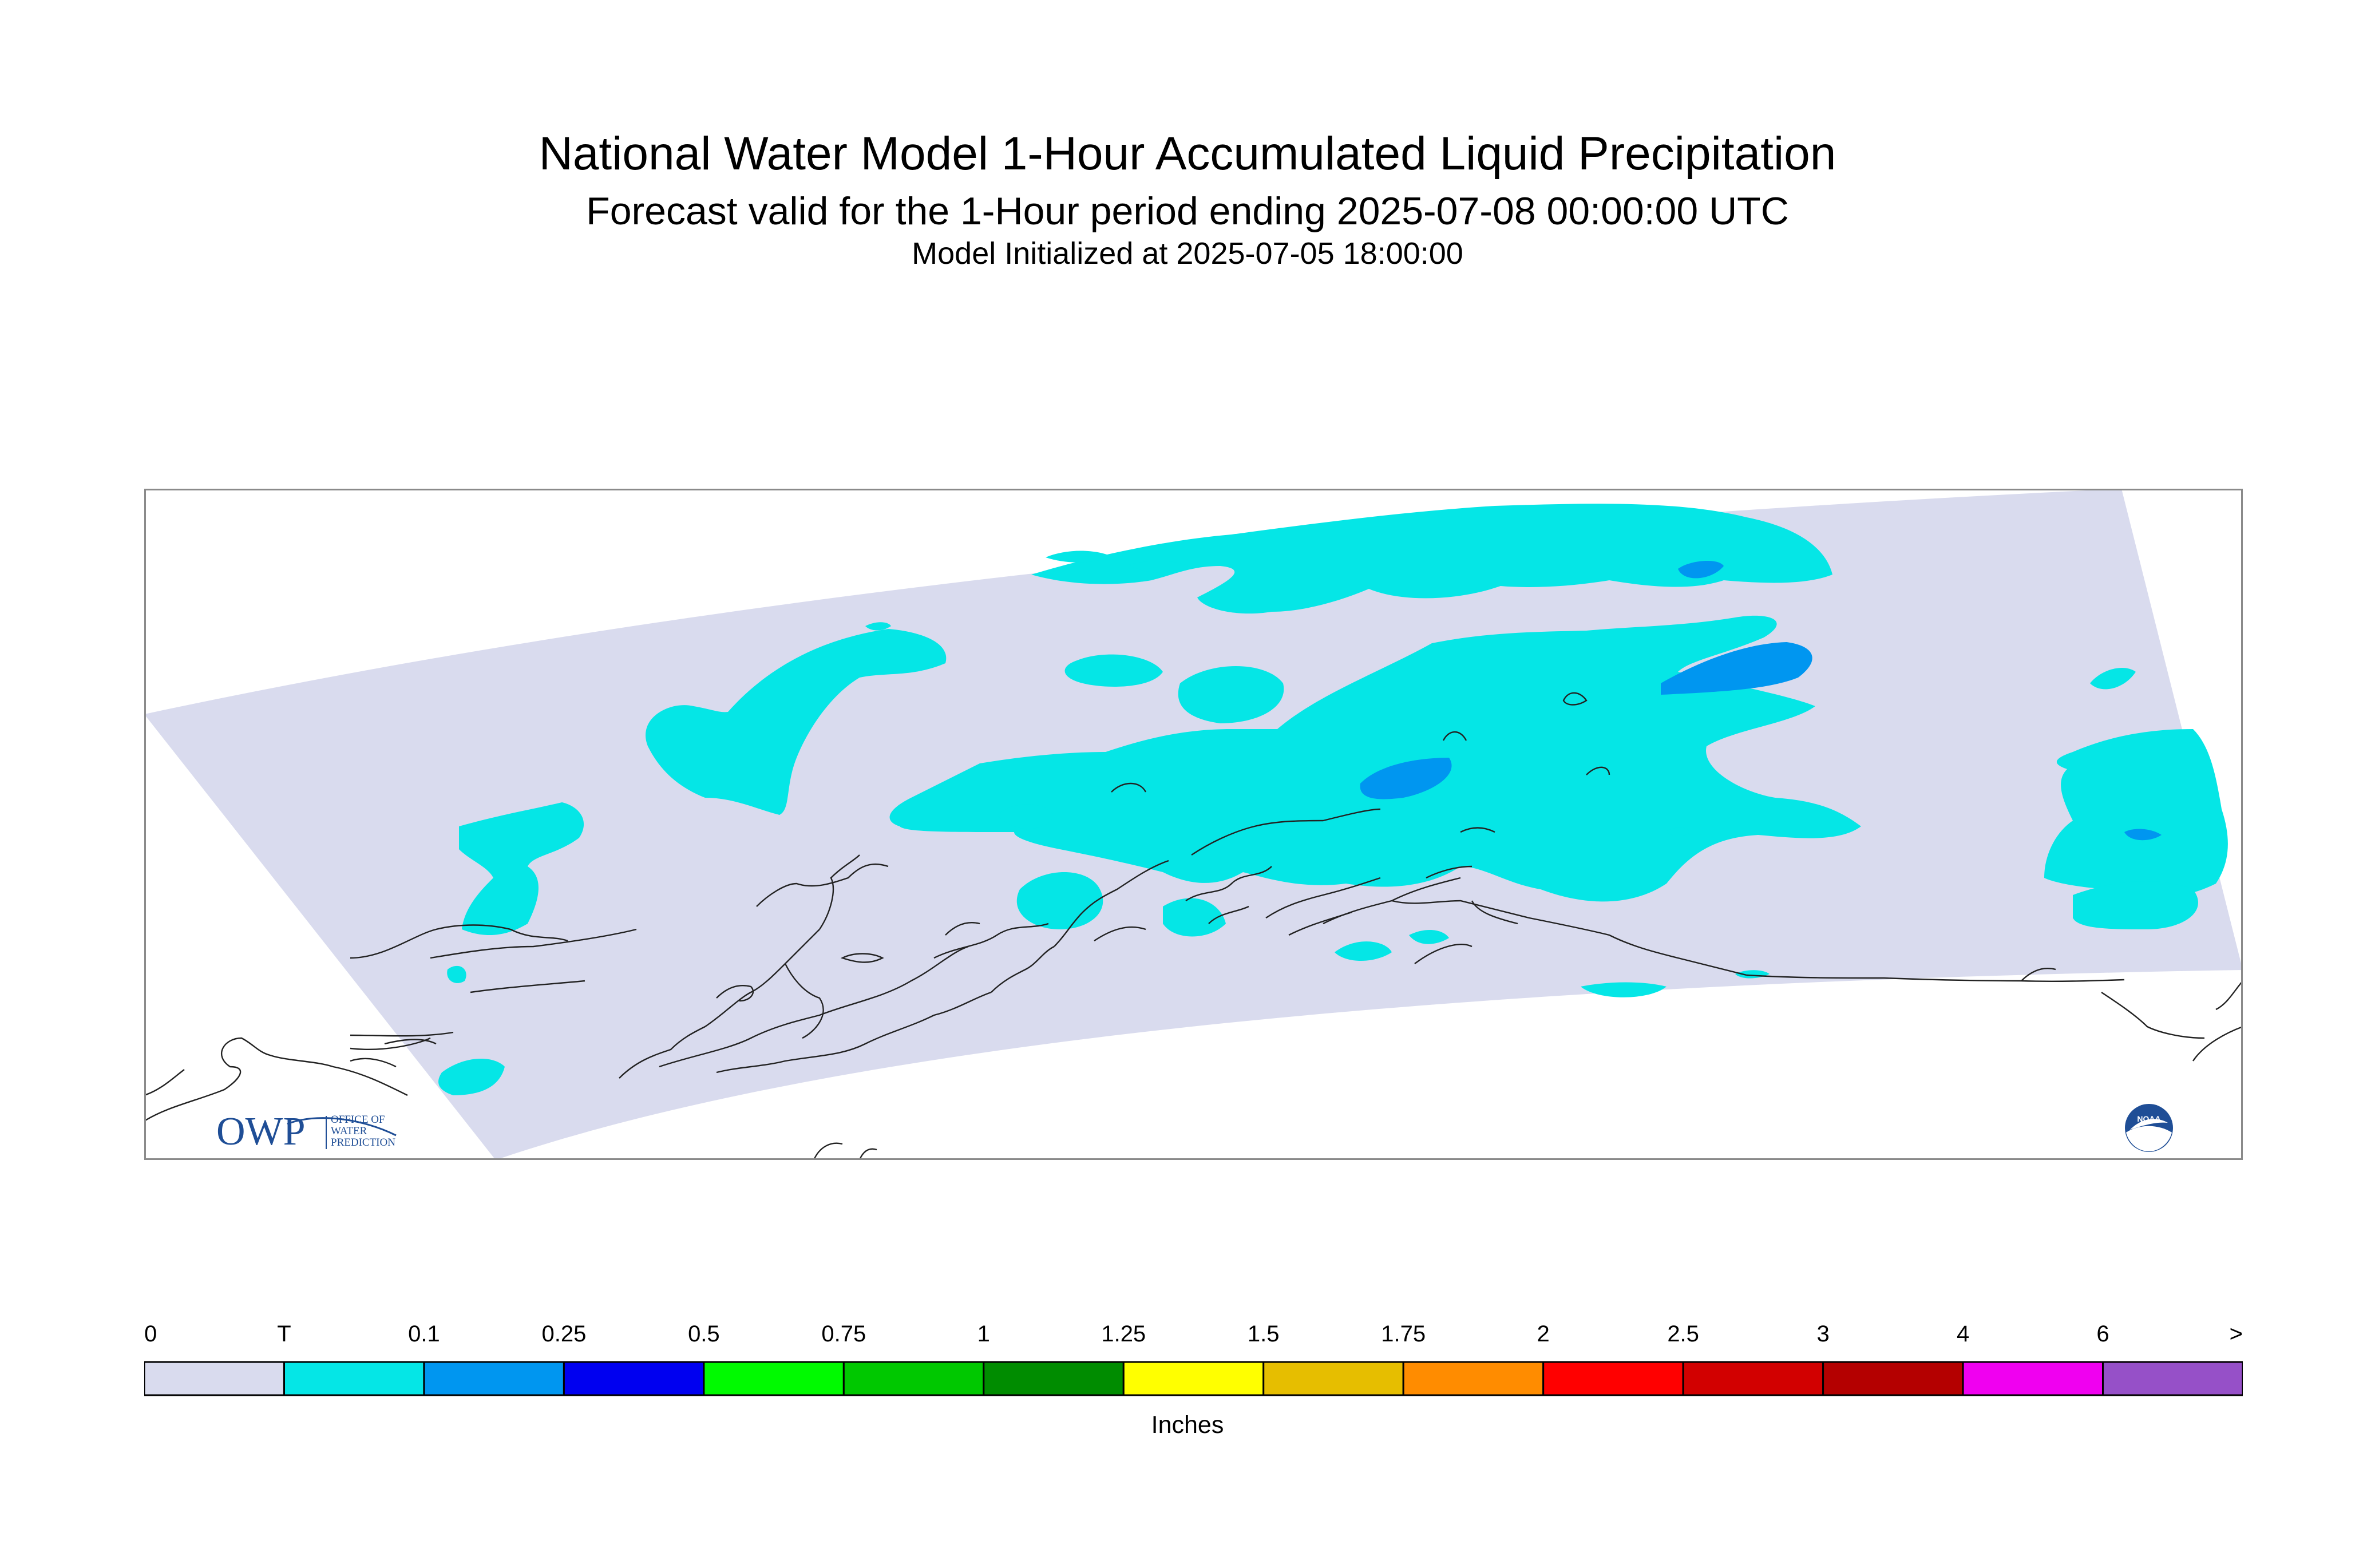 The image size is (2375, 1568). I want to click on legend-tick-label: 1.5, so click(1264, 1334).